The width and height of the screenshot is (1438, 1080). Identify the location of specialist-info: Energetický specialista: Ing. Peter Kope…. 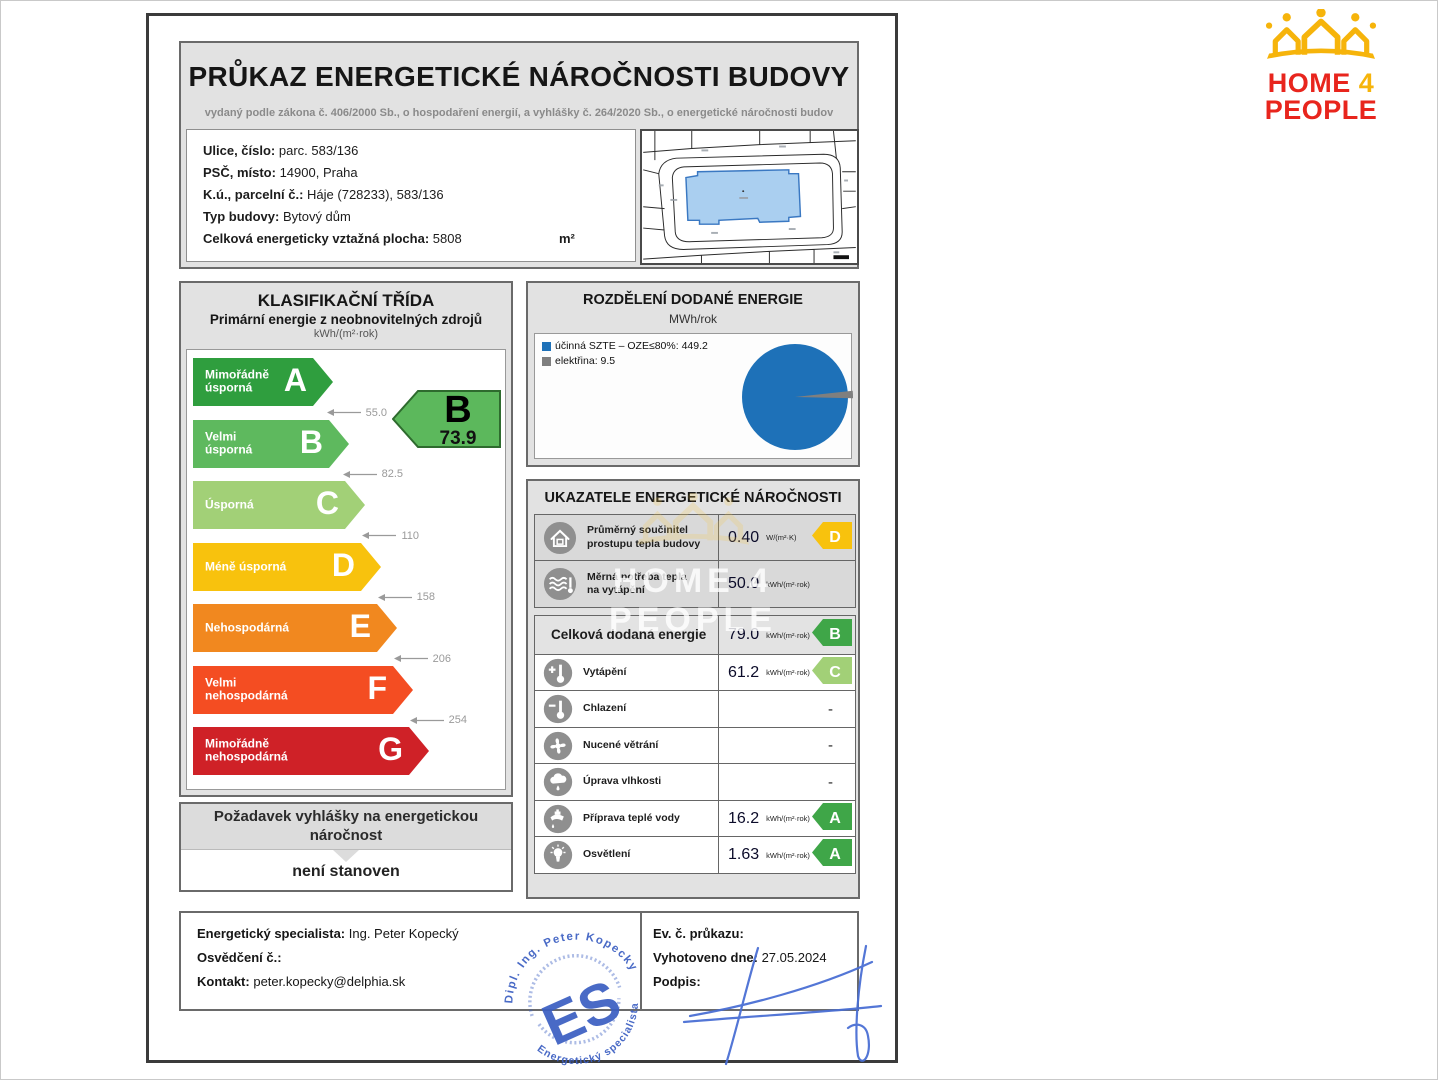
(328, 962).